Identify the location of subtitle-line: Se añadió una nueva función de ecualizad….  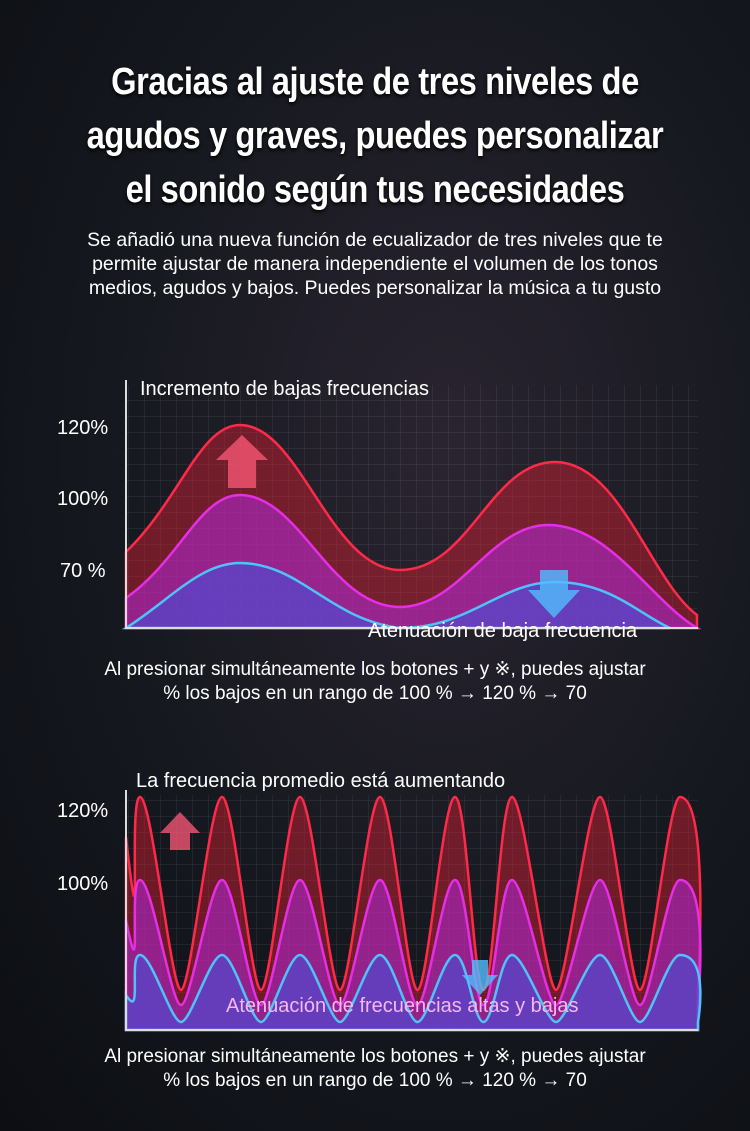
(375, 240).